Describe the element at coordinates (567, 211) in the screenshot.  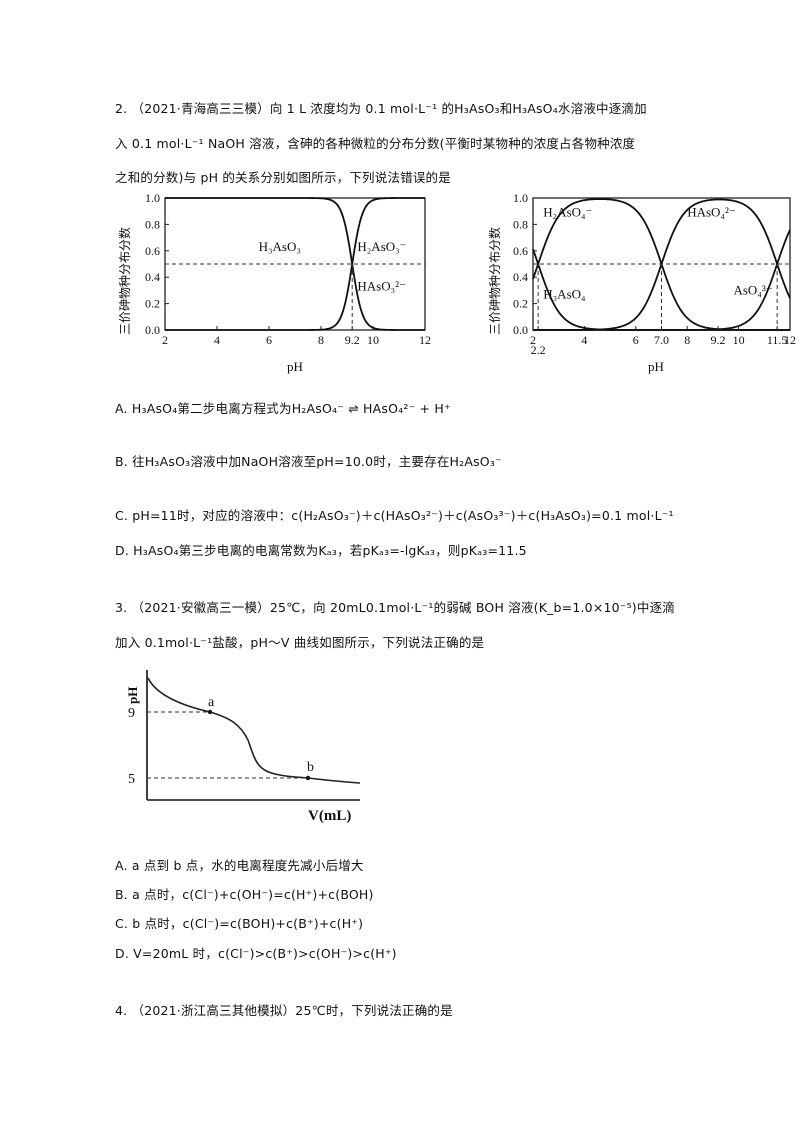
I see `label-h2aso4: H₂AsO₄⁻` at that location.